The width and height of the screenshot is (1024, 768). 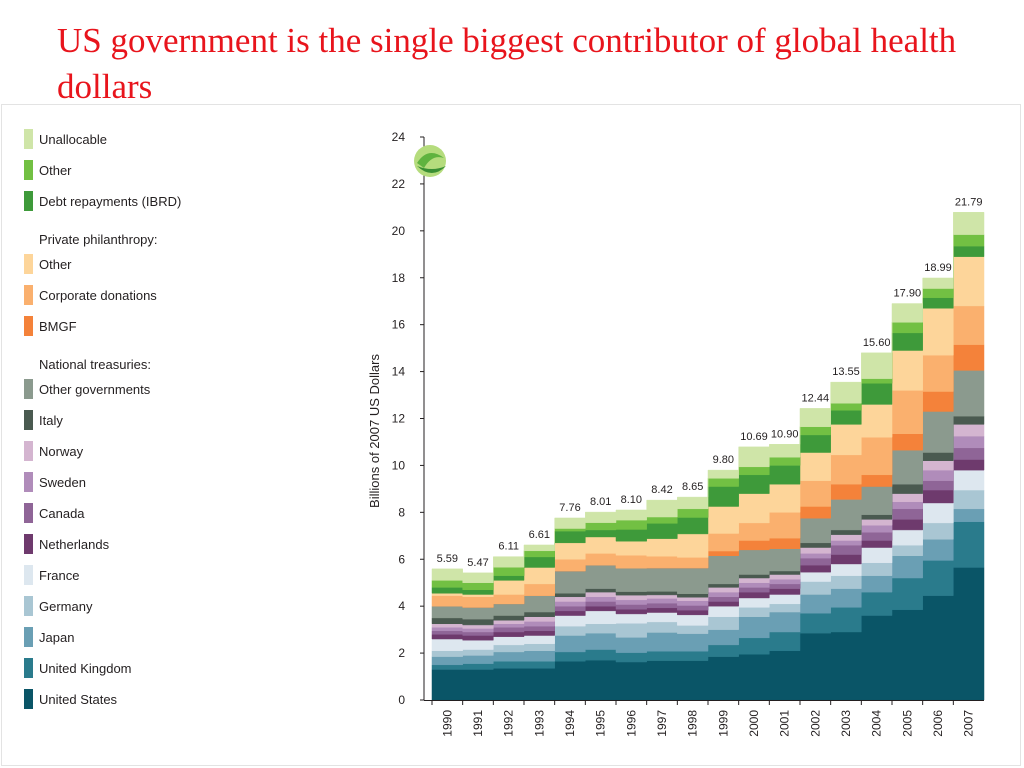 I want to click on legend-item: France, so click(x=51, y=575).